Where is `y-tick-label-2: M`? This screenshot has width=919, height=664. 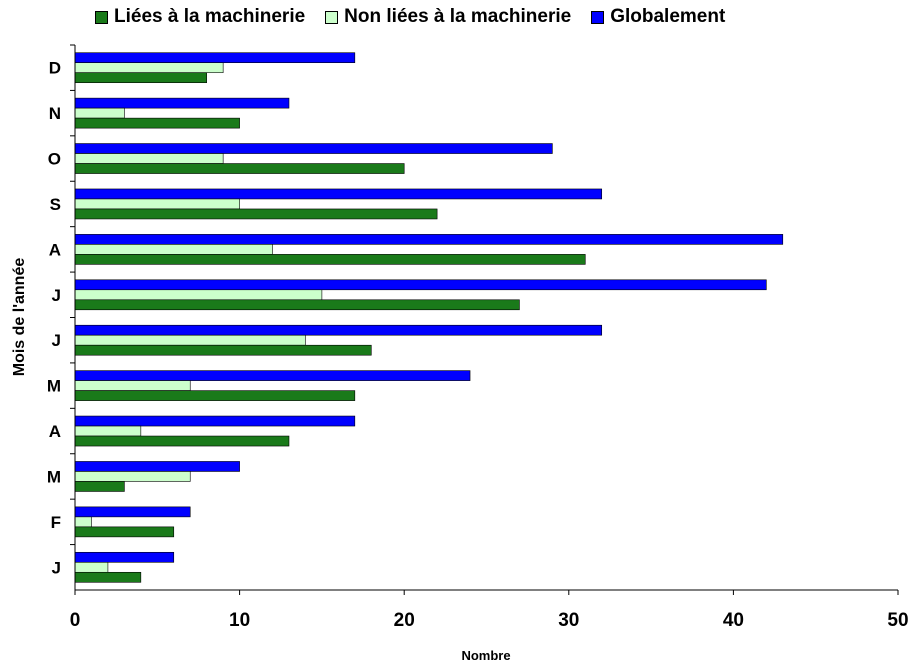 y-tick-label-2: M is located at coordinates (54, 476).